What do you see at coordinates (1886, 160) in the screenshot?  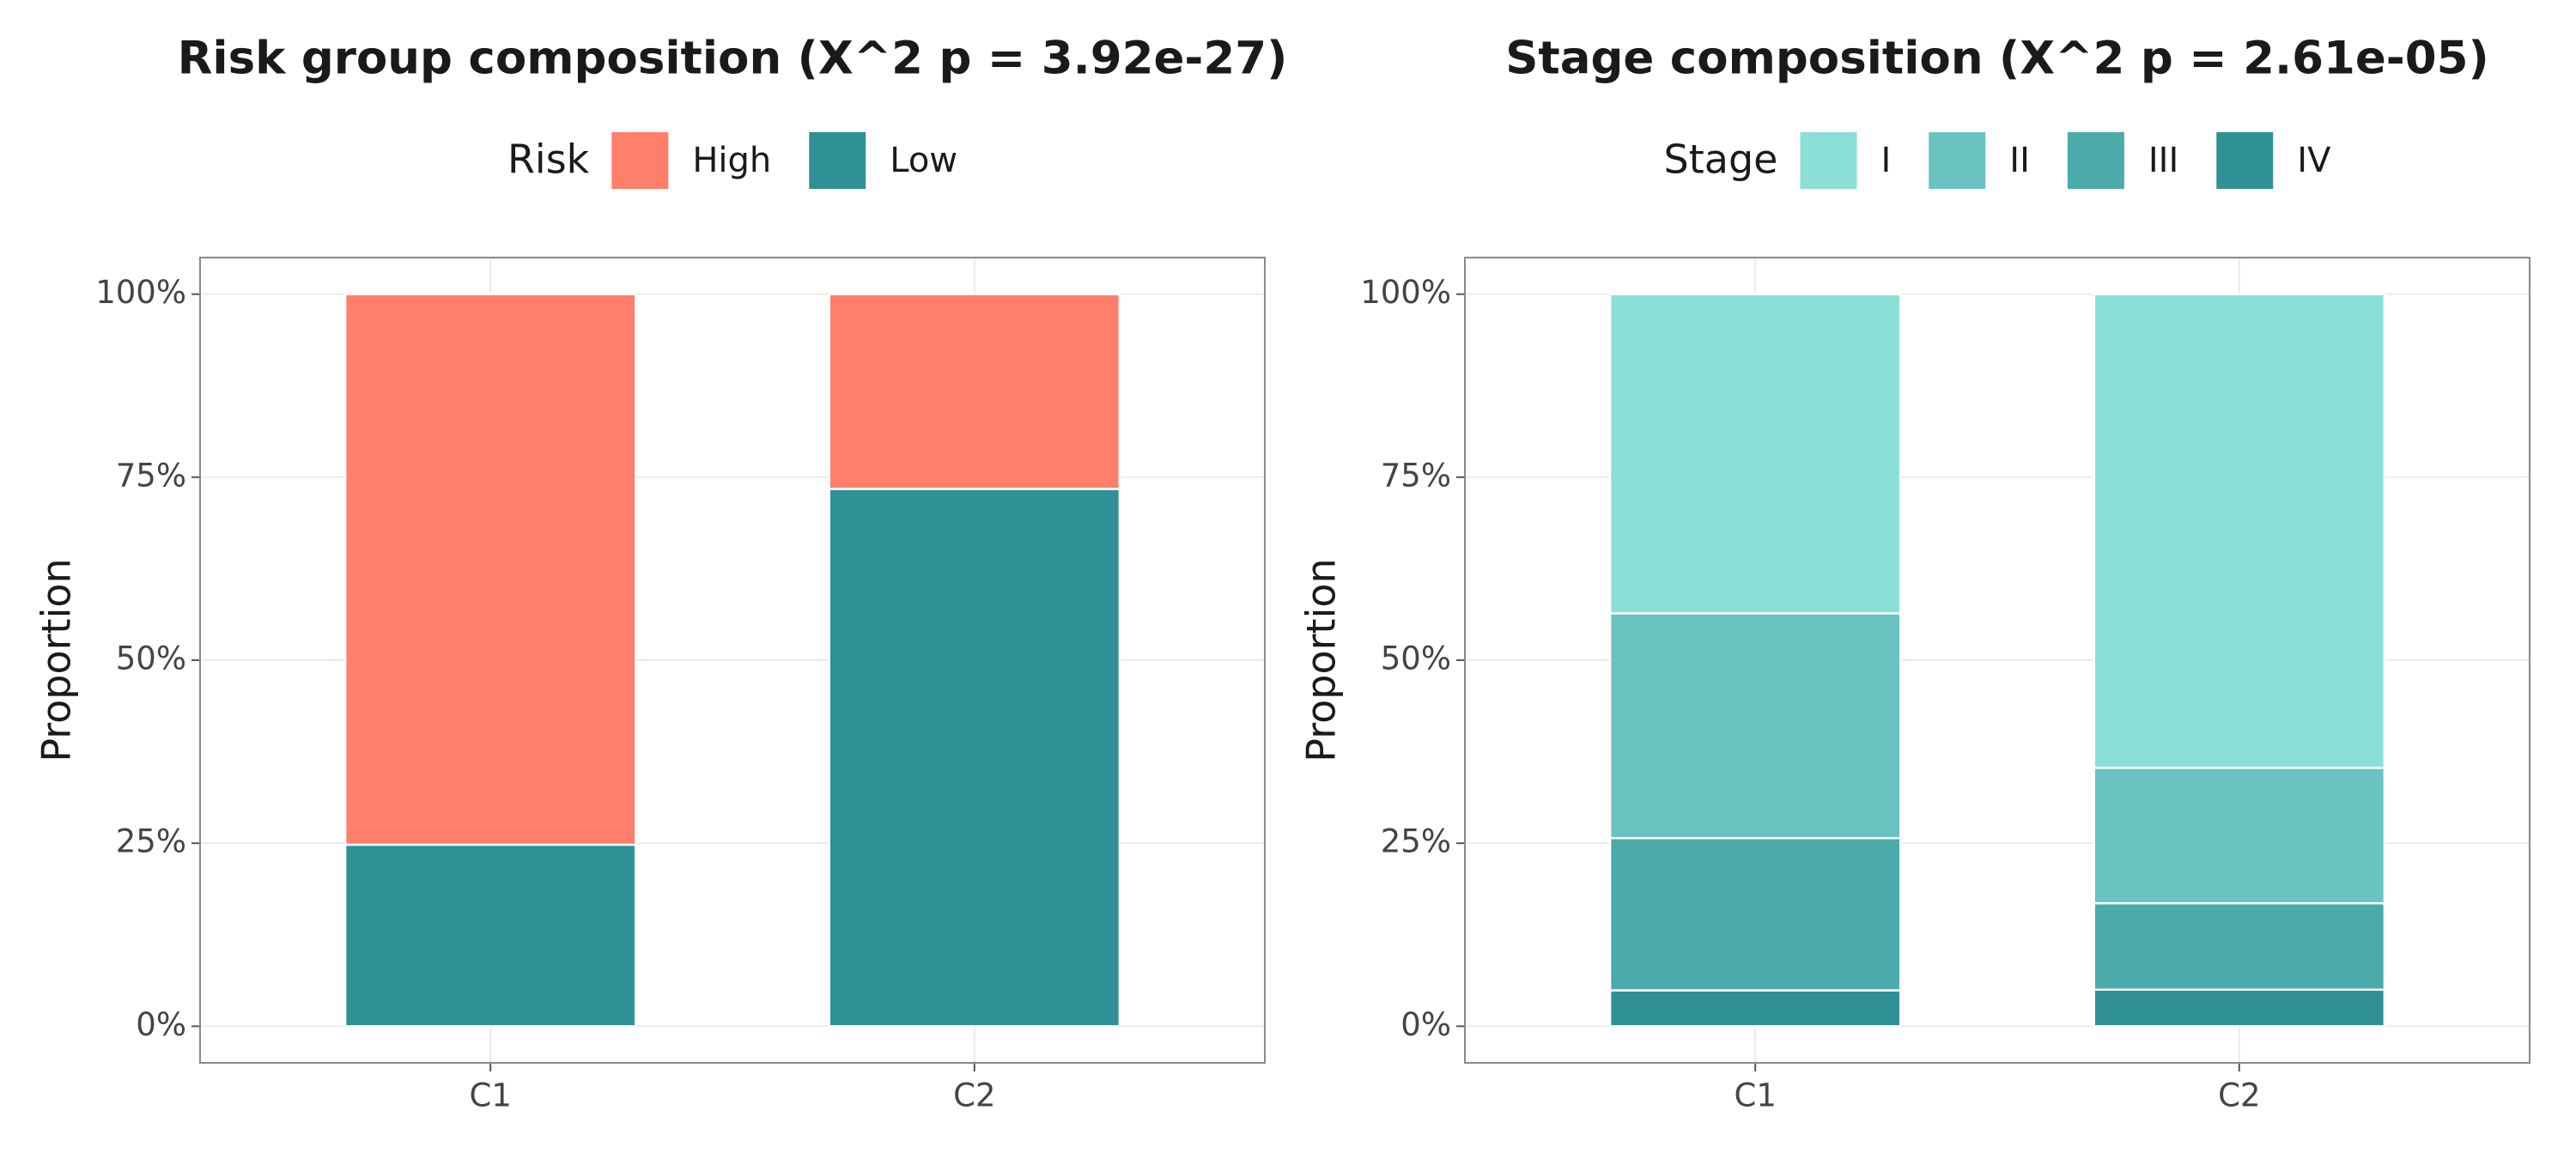 I see `legend-label: I` at bounding box center [1886, 160].